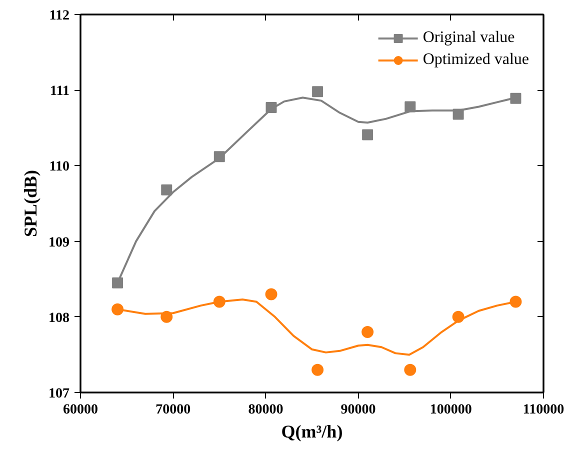 This screenshot has height=462, width=568. Describe the element at coordinates (475, 60) in the screenshot. I see `legend-label: Optimized value` at that location.